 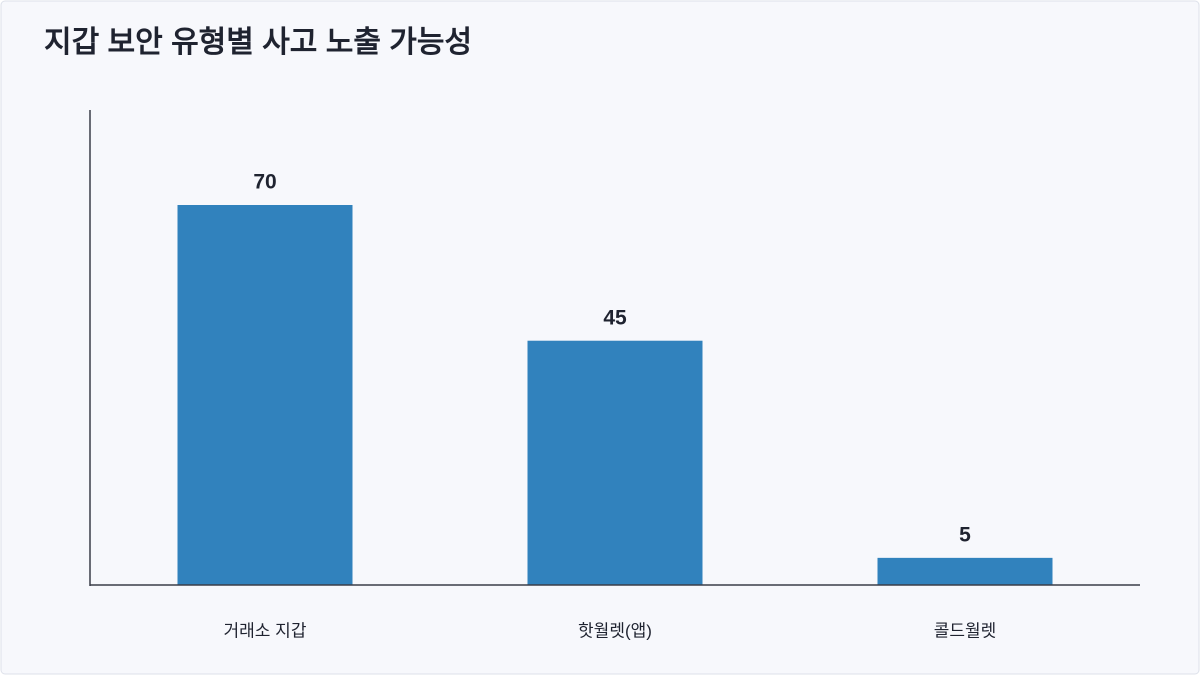 I want to click on value-label: 45, so click(x=615, y=317).